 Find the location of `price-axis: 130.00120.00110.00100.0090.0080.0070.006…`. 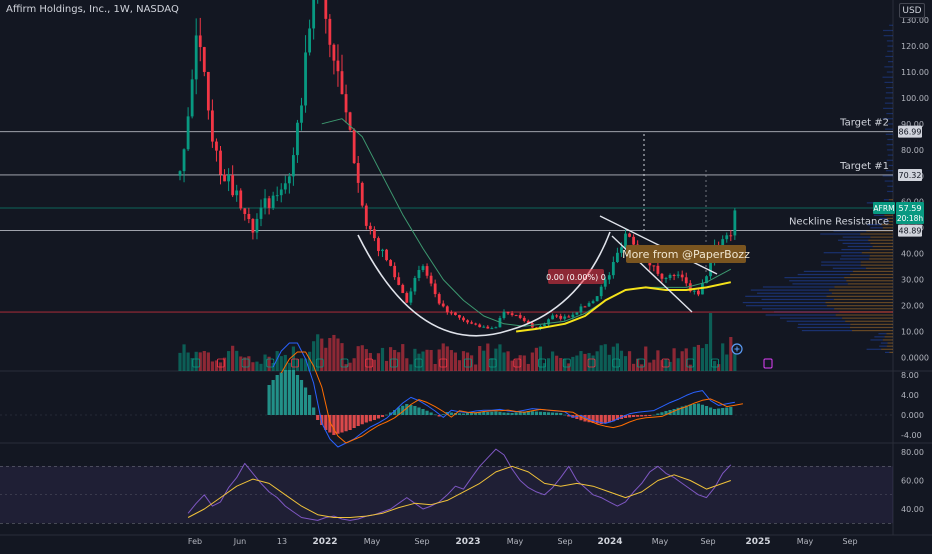

price-axis: 130.00120.00110.00100.0090.0080.0070.006… is located at coordinates (915, 265).